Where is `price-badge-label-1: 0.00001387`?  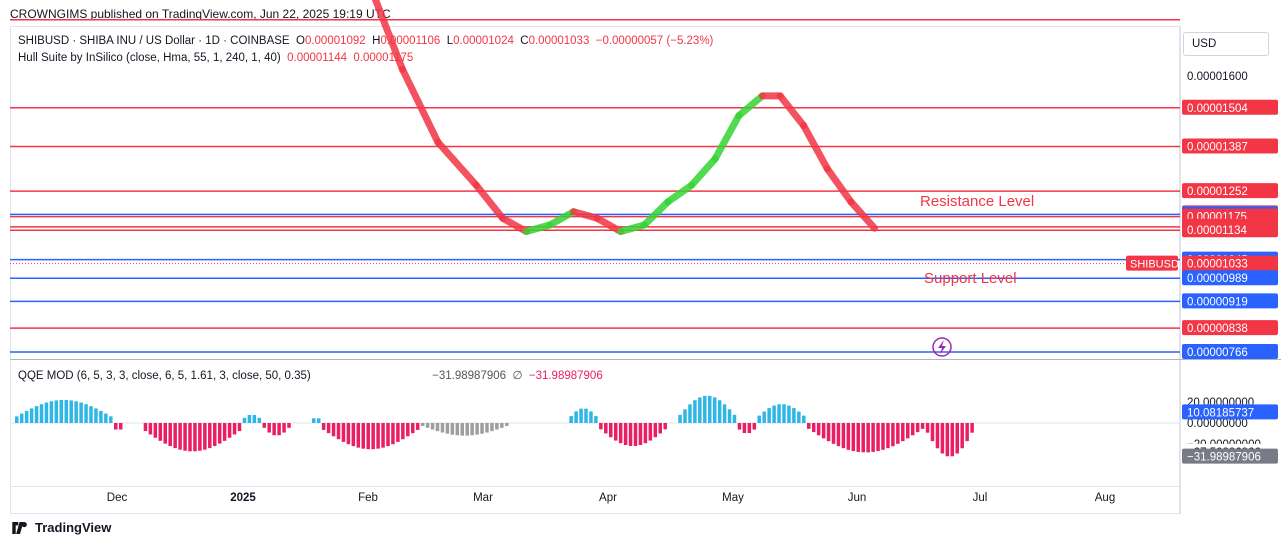 price-badge-label-1: 0.00001387 is located at coordinates (1217, 147).